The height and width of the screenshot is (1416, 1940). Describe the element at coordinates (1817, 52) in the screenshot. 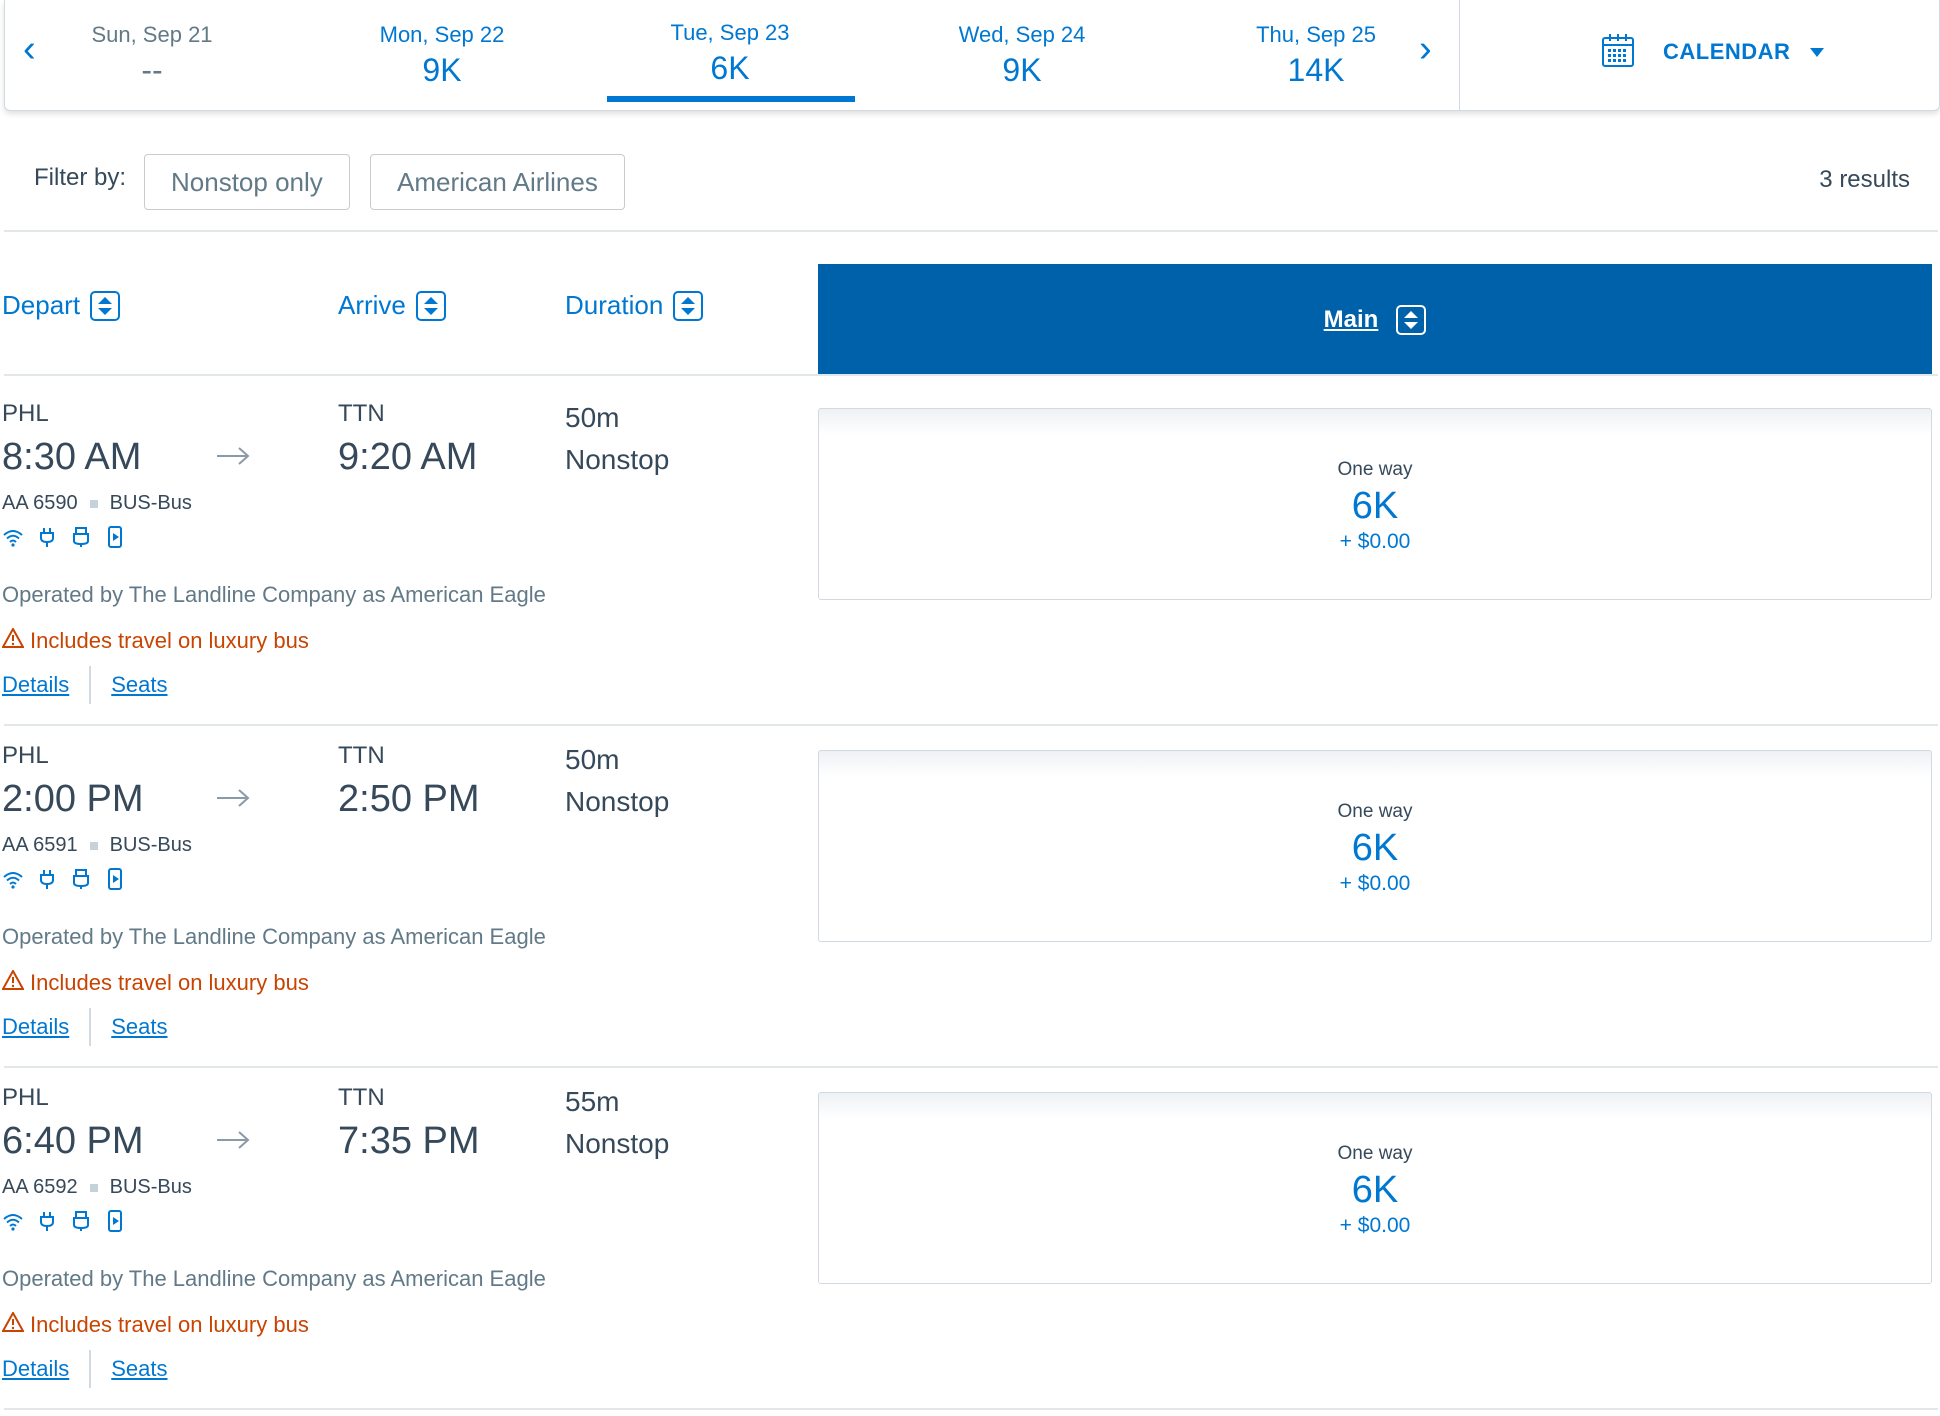

I see `caret-down-icon` at that location.